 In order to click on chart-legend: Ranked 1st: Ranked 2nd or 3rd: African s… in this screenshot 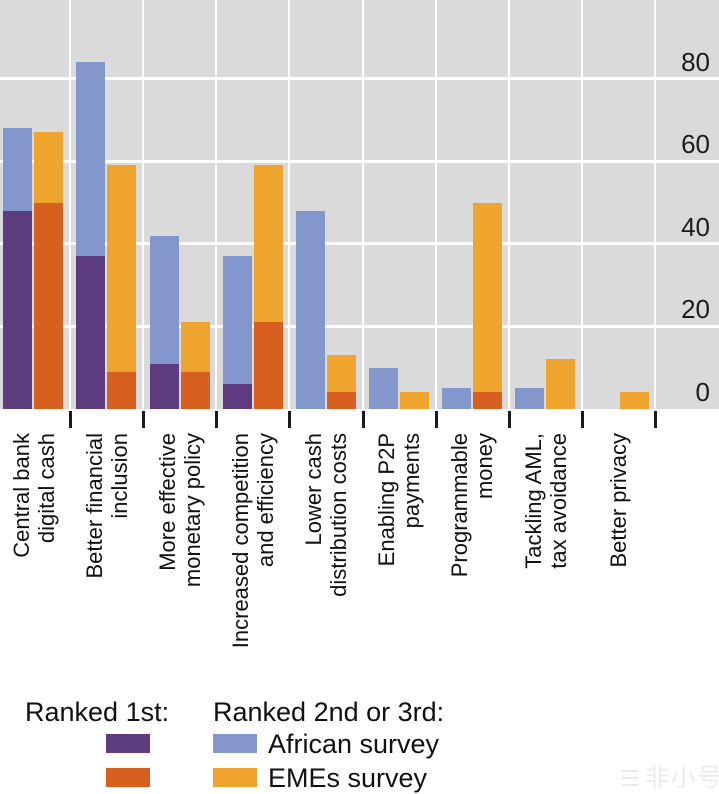, I will do `click(359, 743)`.